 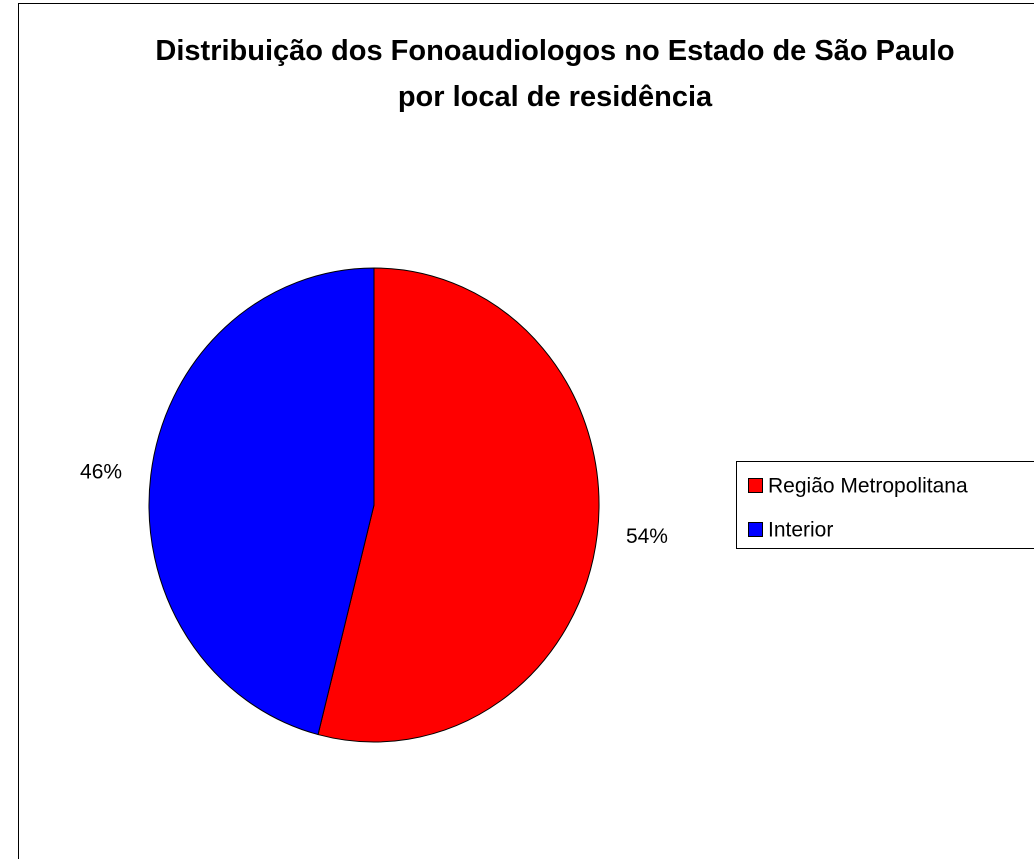 What do you see at coordinates (261, 501) in the screenshot?
I see `pie-slice` at bounding box center [261, 501].